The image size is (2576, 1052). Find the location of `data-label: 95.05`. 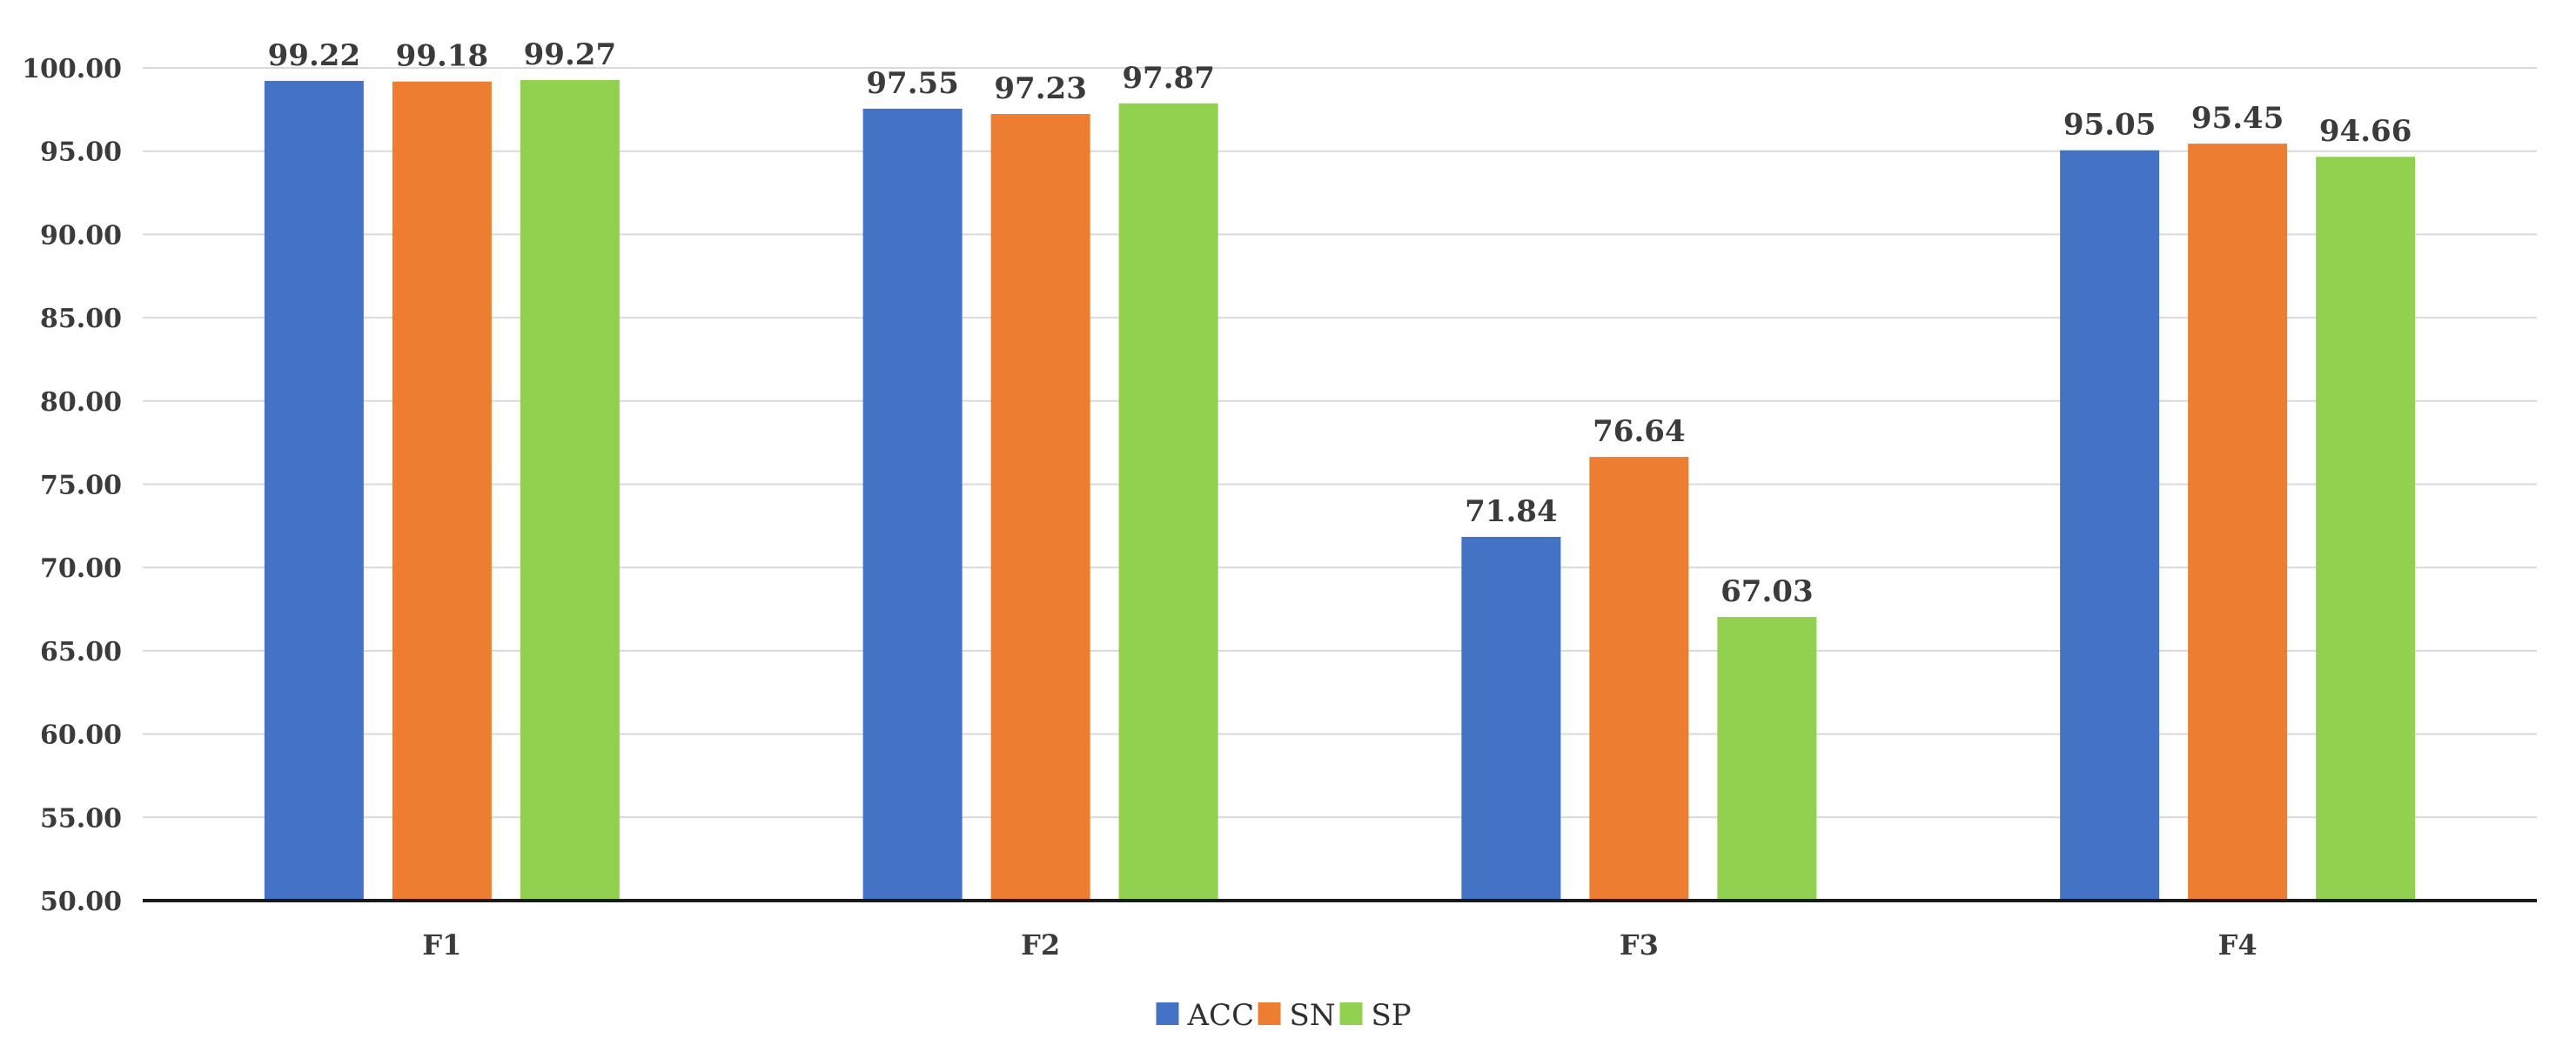

data-label: 95.05 is located at coordinates (2109, 126).